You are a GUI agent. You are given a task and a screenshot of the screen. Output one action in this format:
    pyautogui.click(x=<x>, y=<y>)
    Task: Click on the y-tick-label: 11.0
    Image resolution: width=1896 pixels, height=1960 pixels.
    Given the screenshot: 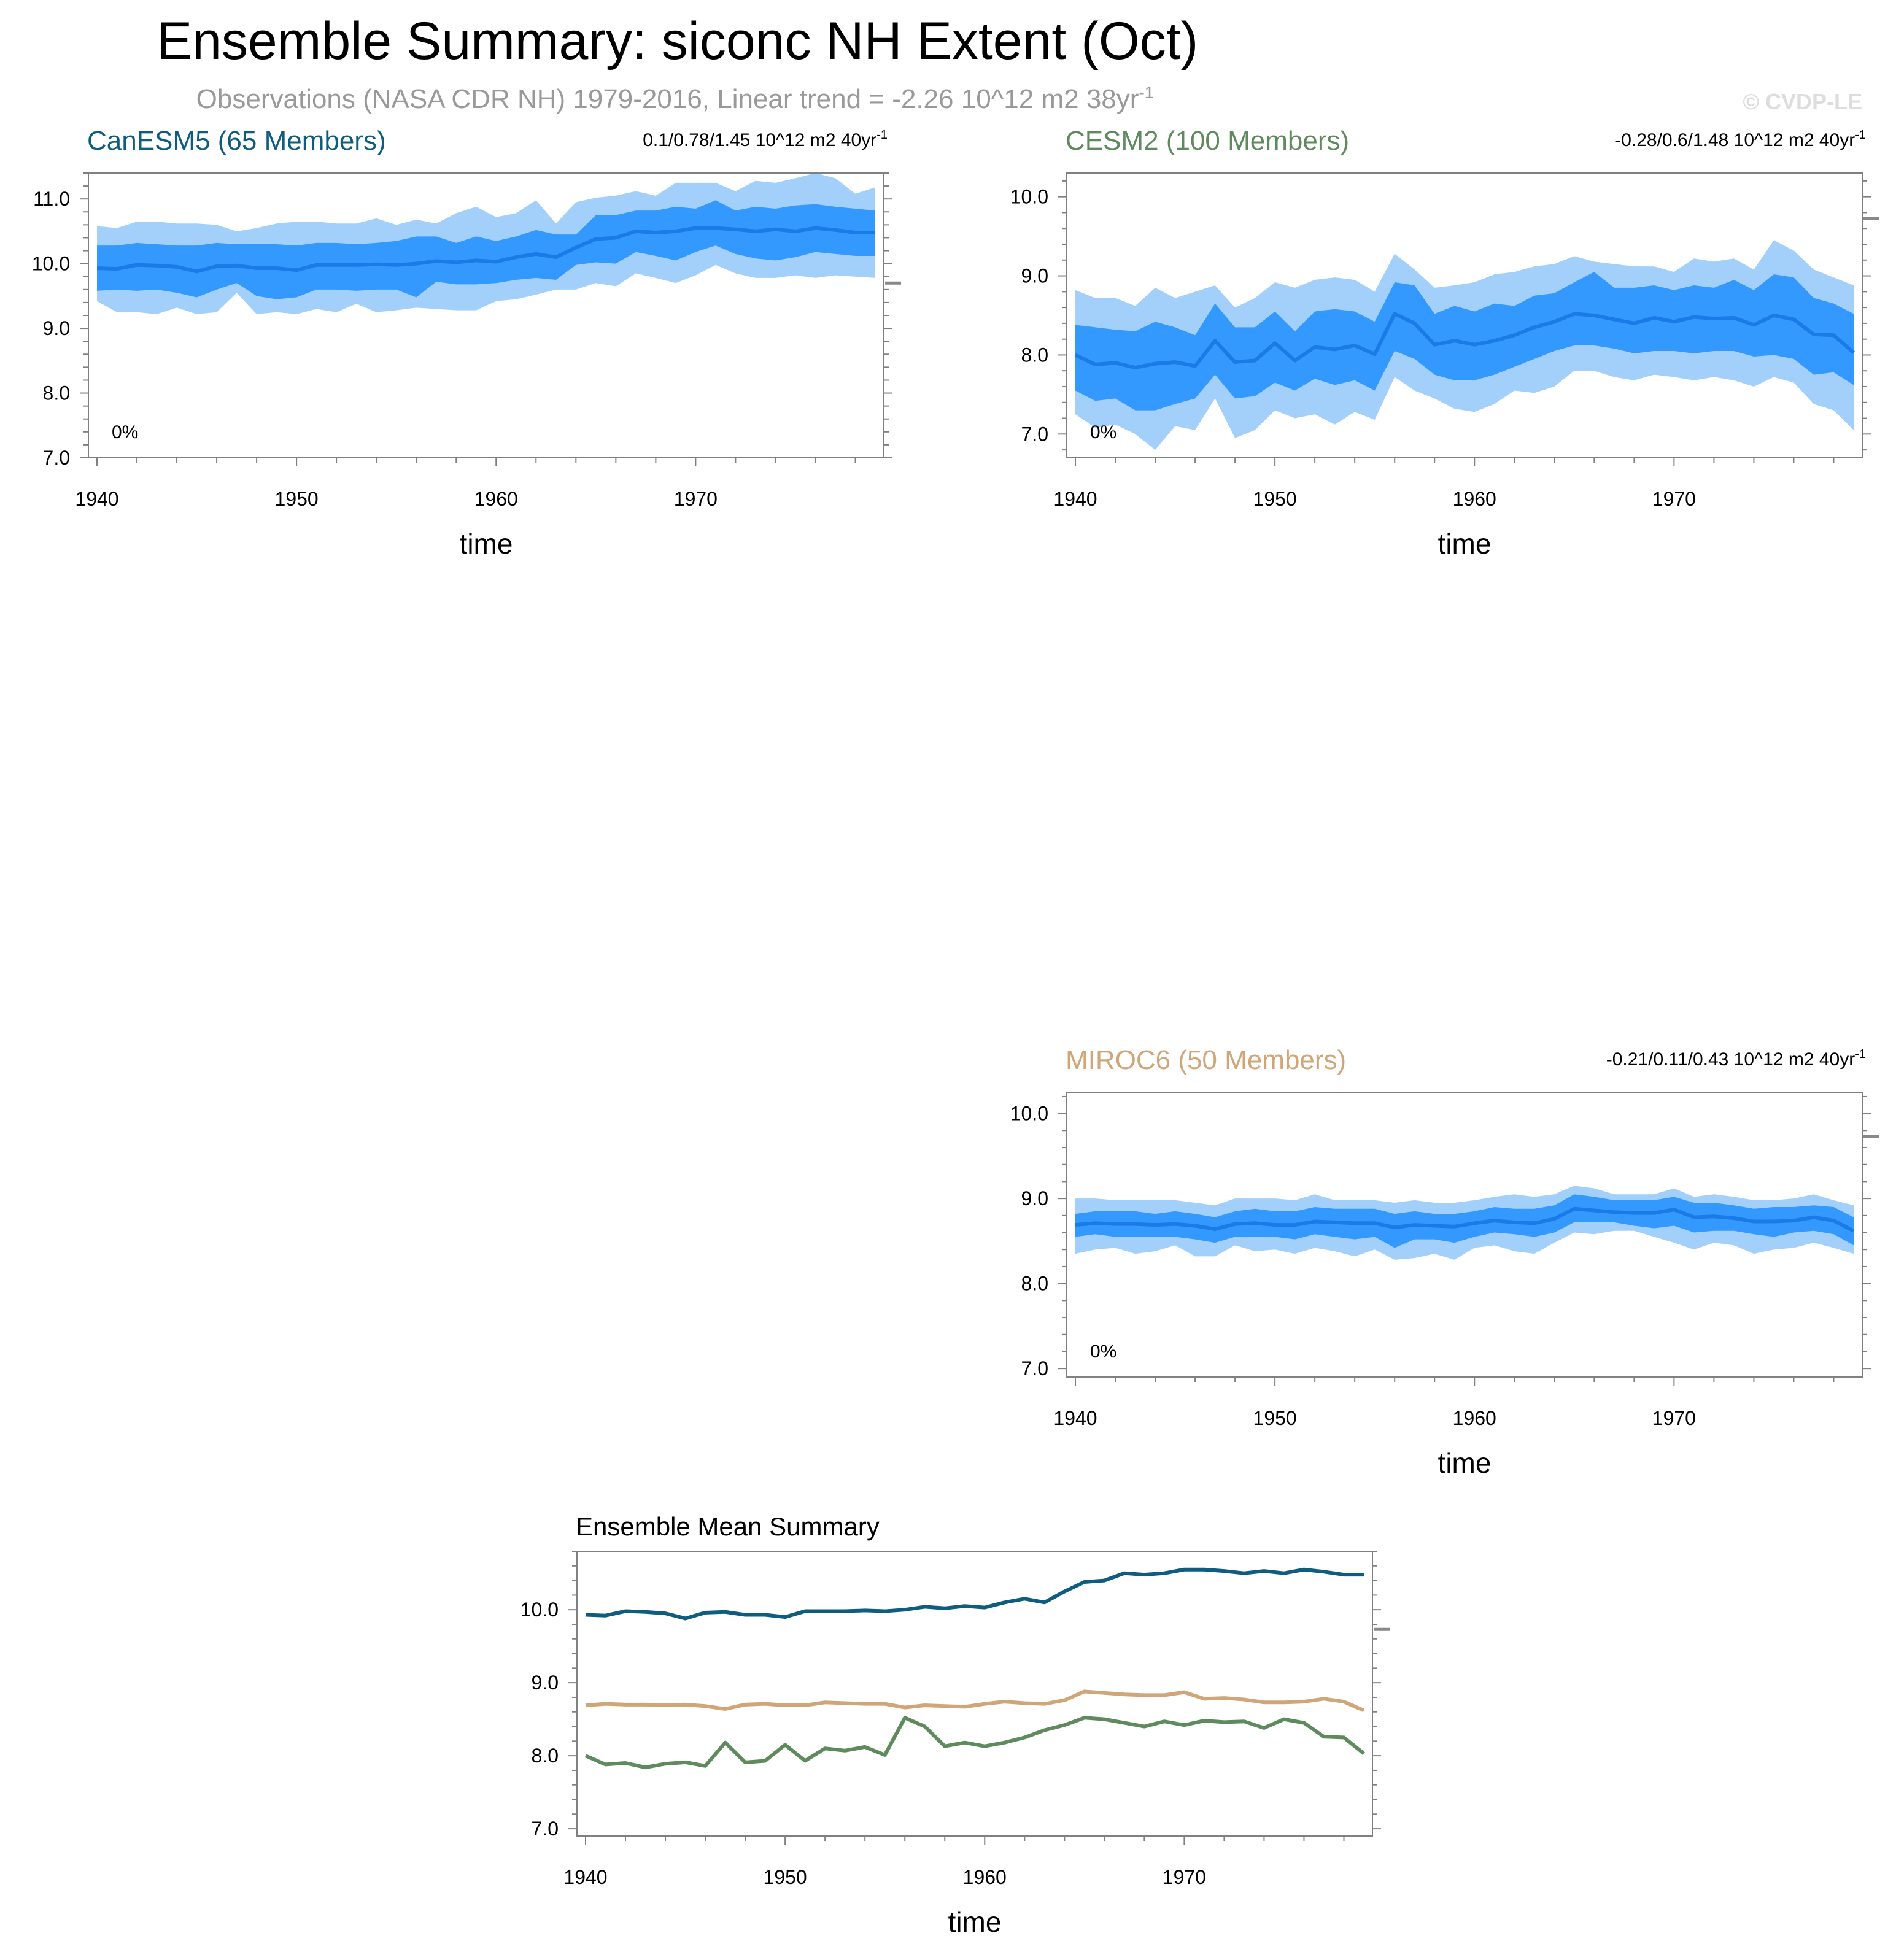 What is the action you would take?
    pyautogui.click(x=51, y=199)
    